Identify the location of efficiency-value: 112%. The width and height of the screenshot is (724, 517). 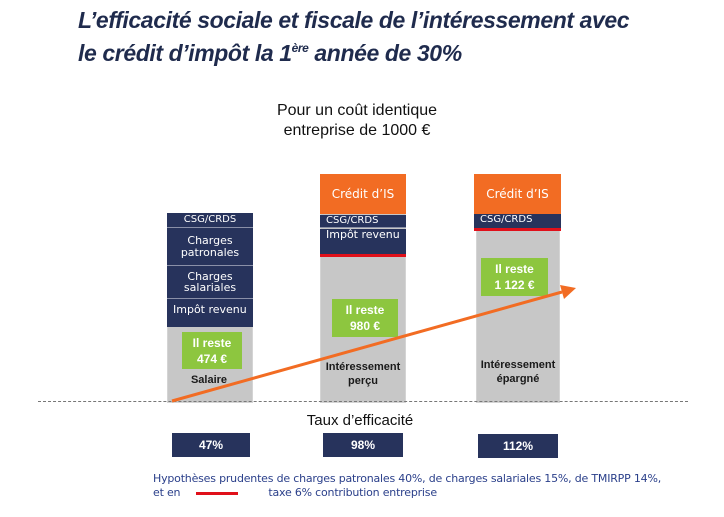
(518, 446).